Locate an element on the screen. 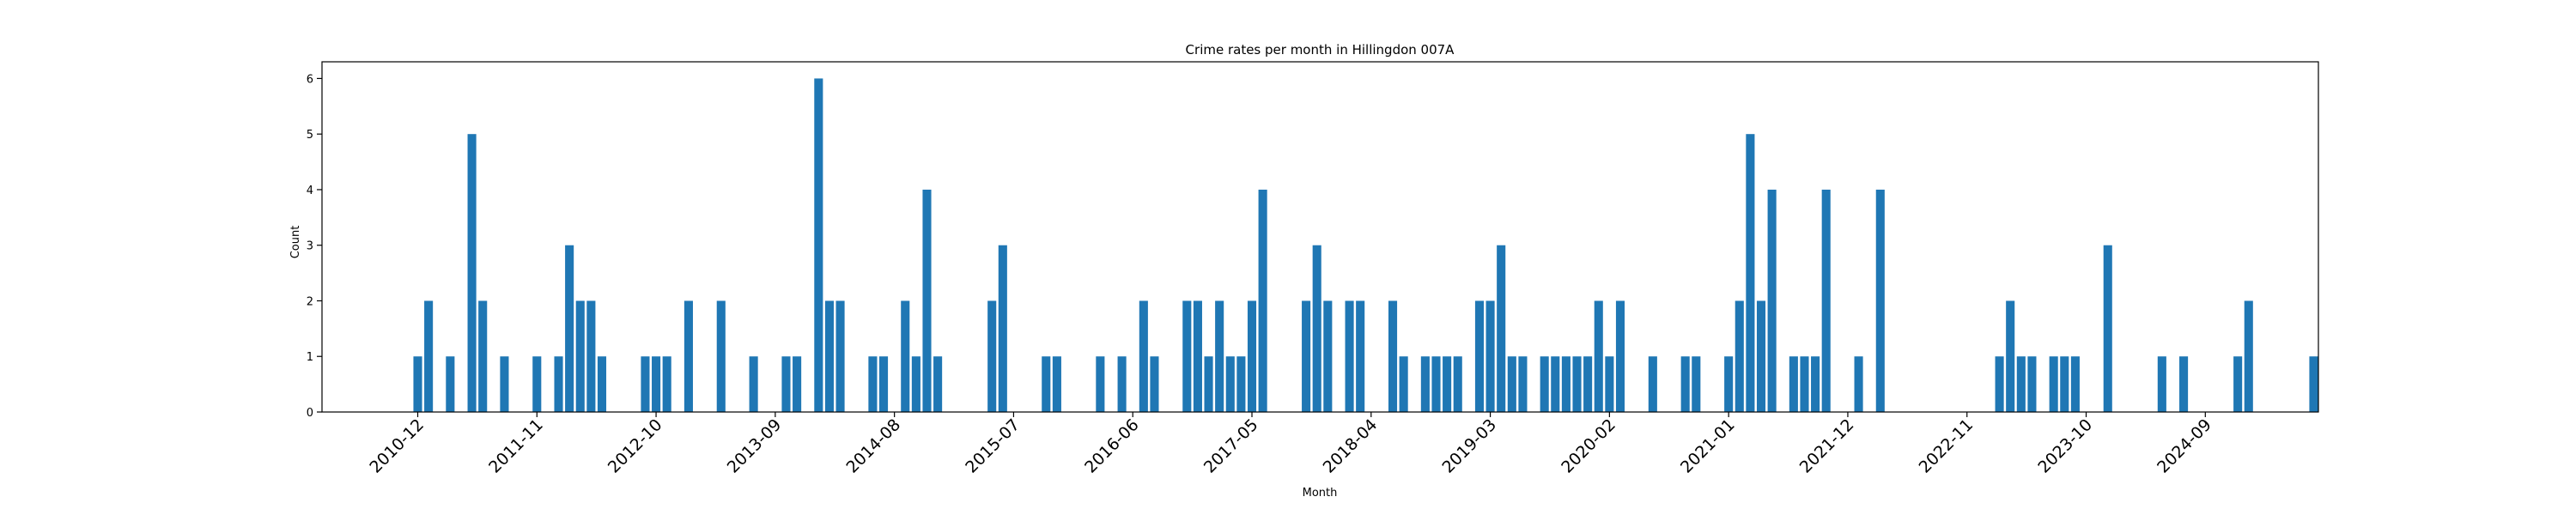 The height and width of the screenshot is (515, 2576). y-tick-label: 2 is located at coordinates (310, 301).